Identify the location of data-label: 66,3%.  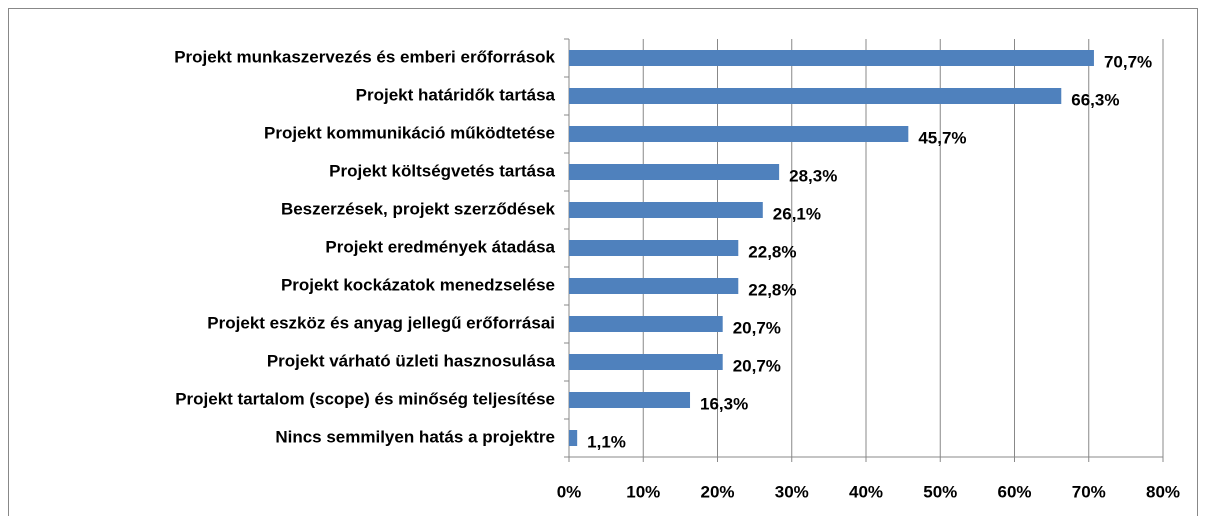
(1095, 99).